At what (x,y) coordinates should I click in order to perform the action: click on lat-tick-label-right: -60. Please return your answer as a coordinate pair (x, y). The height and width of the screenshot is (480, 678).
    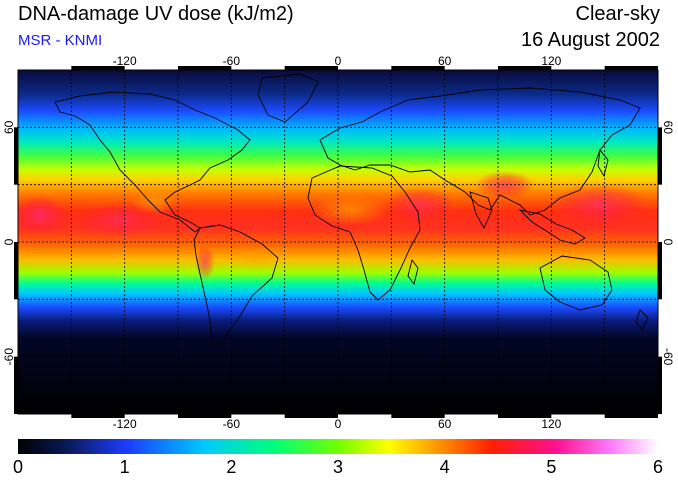
    Looking at the image, I should click on (668, 357).